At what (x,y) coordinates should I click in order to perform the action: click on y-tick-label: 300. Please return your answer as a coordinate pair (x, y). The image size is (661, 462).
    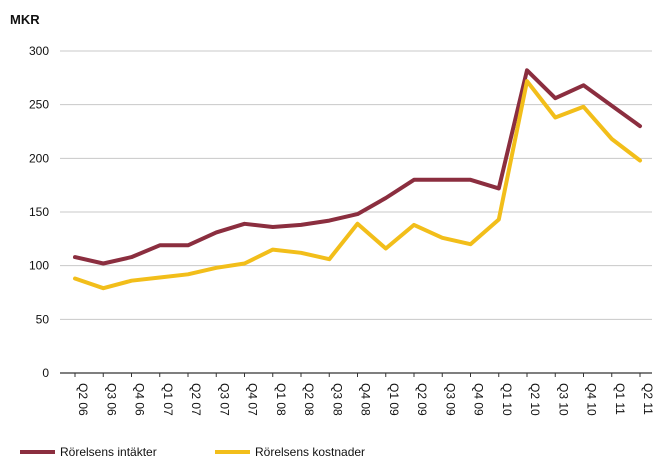
    Looking at the image, I should click on (39, 51).